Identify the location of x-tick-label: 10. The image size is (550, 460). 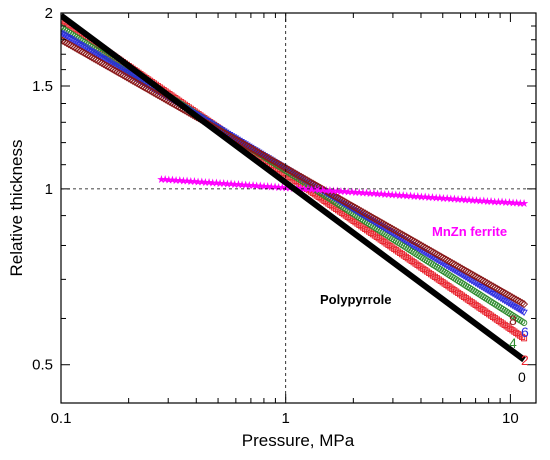
(510, 418).